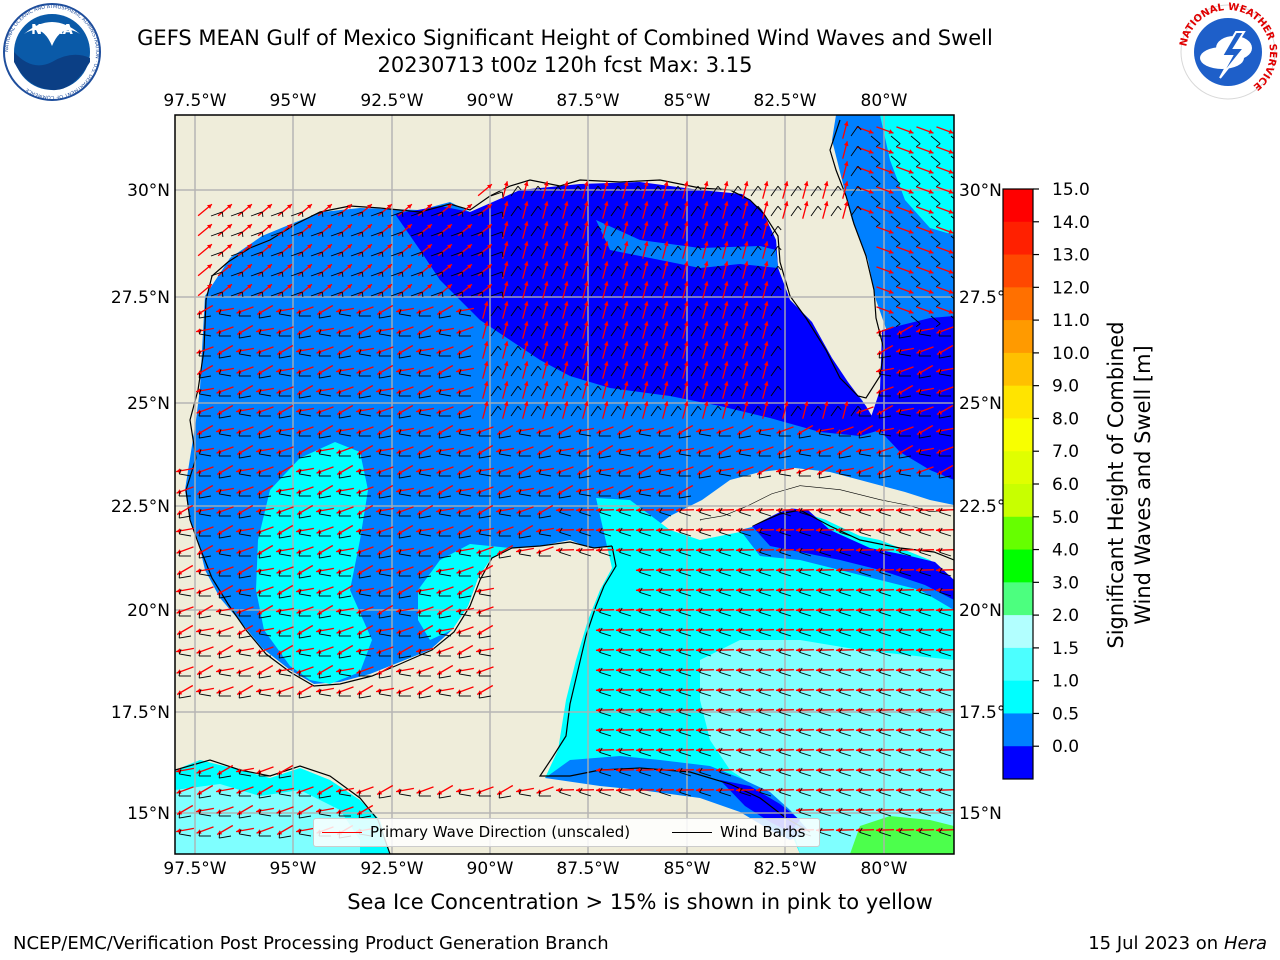 This screenshot has width=1280, height=960. What do you see at coordinates (1065, 747) in the screenshot?
I see `colorbar-tick-label: 0.0` at bounding box center [1065, 747].